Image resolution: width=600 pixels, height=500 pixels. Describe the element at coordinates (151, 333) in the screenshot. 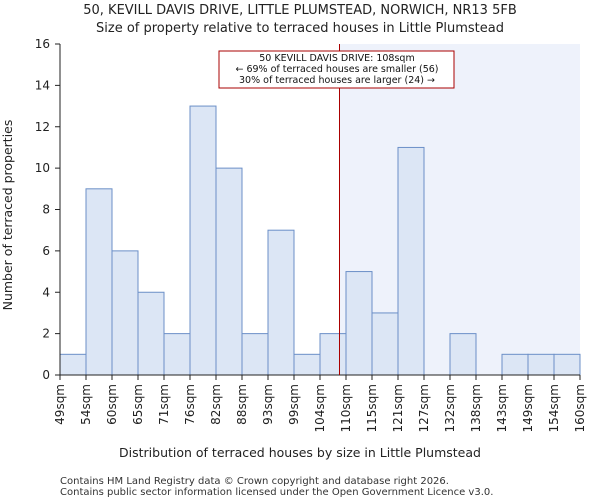

I see `bar-65sqm` at that location.